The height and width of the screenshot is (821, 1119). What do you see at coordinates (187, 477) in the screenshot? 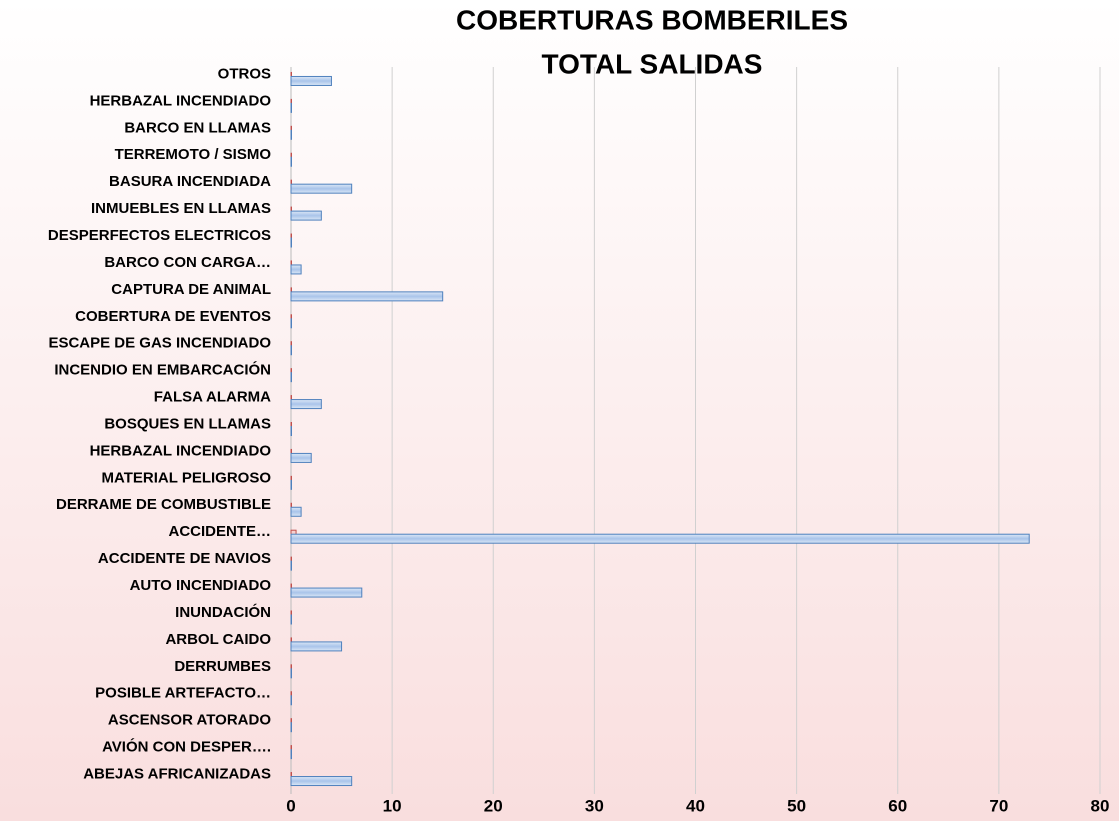
I see `y-tick-label: MATERIAL PELIGROSO` at bounding box center [187, 477].